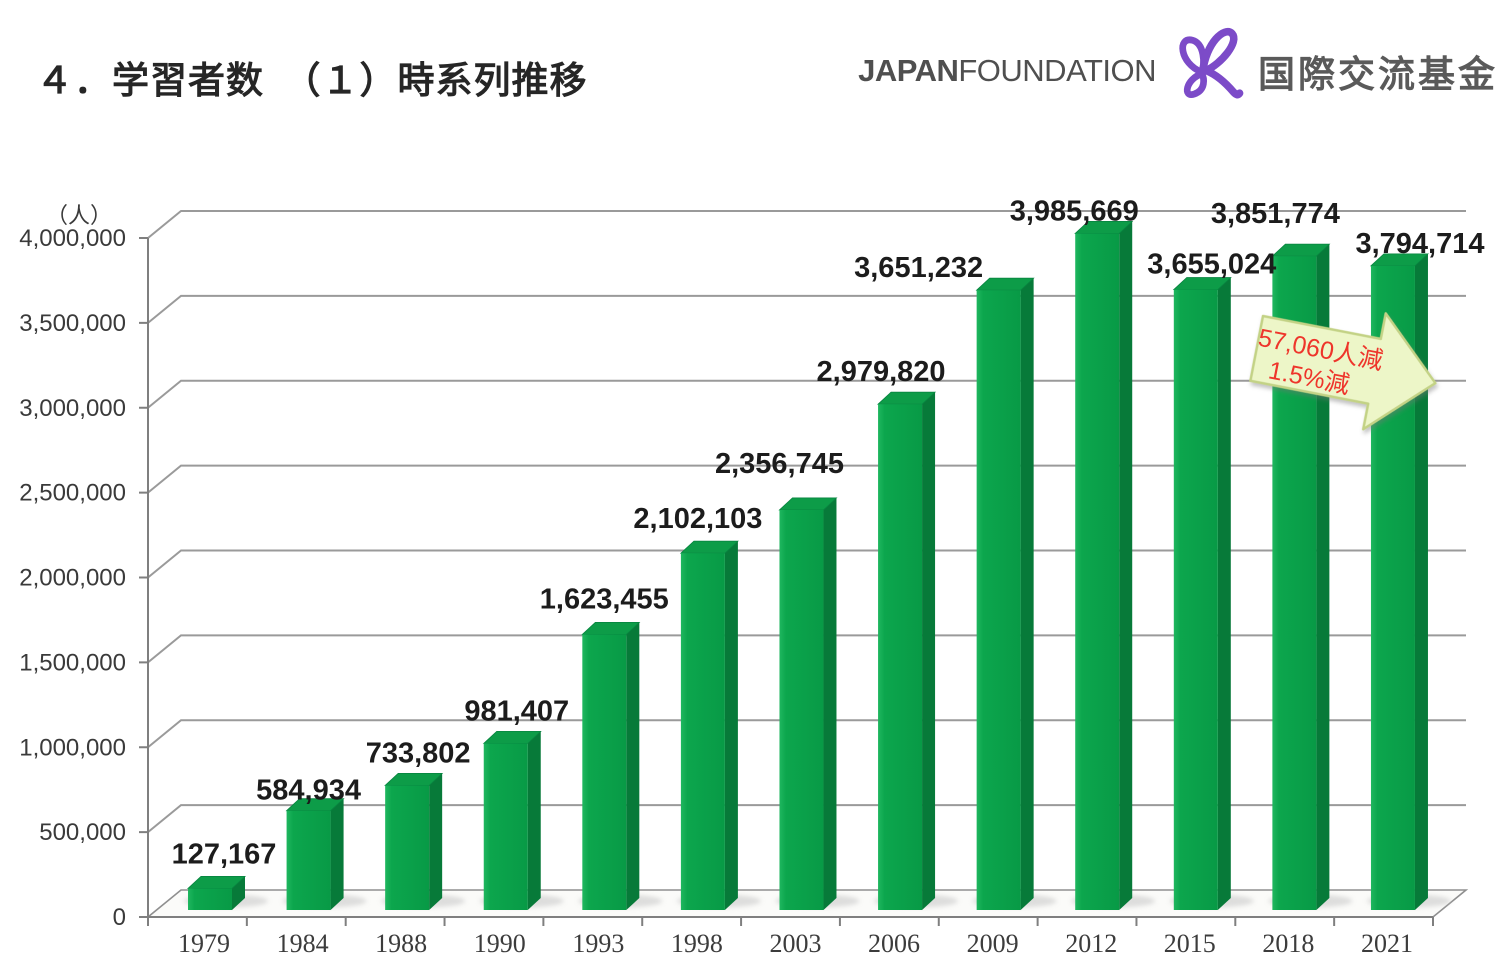 Image resolution: width=1512 pixels, height=974 pixels. What do you see at coordinates (1211, 63) in the screenshot?
I see `butterfly-logo-icon` at bounding box center [1211, 63].